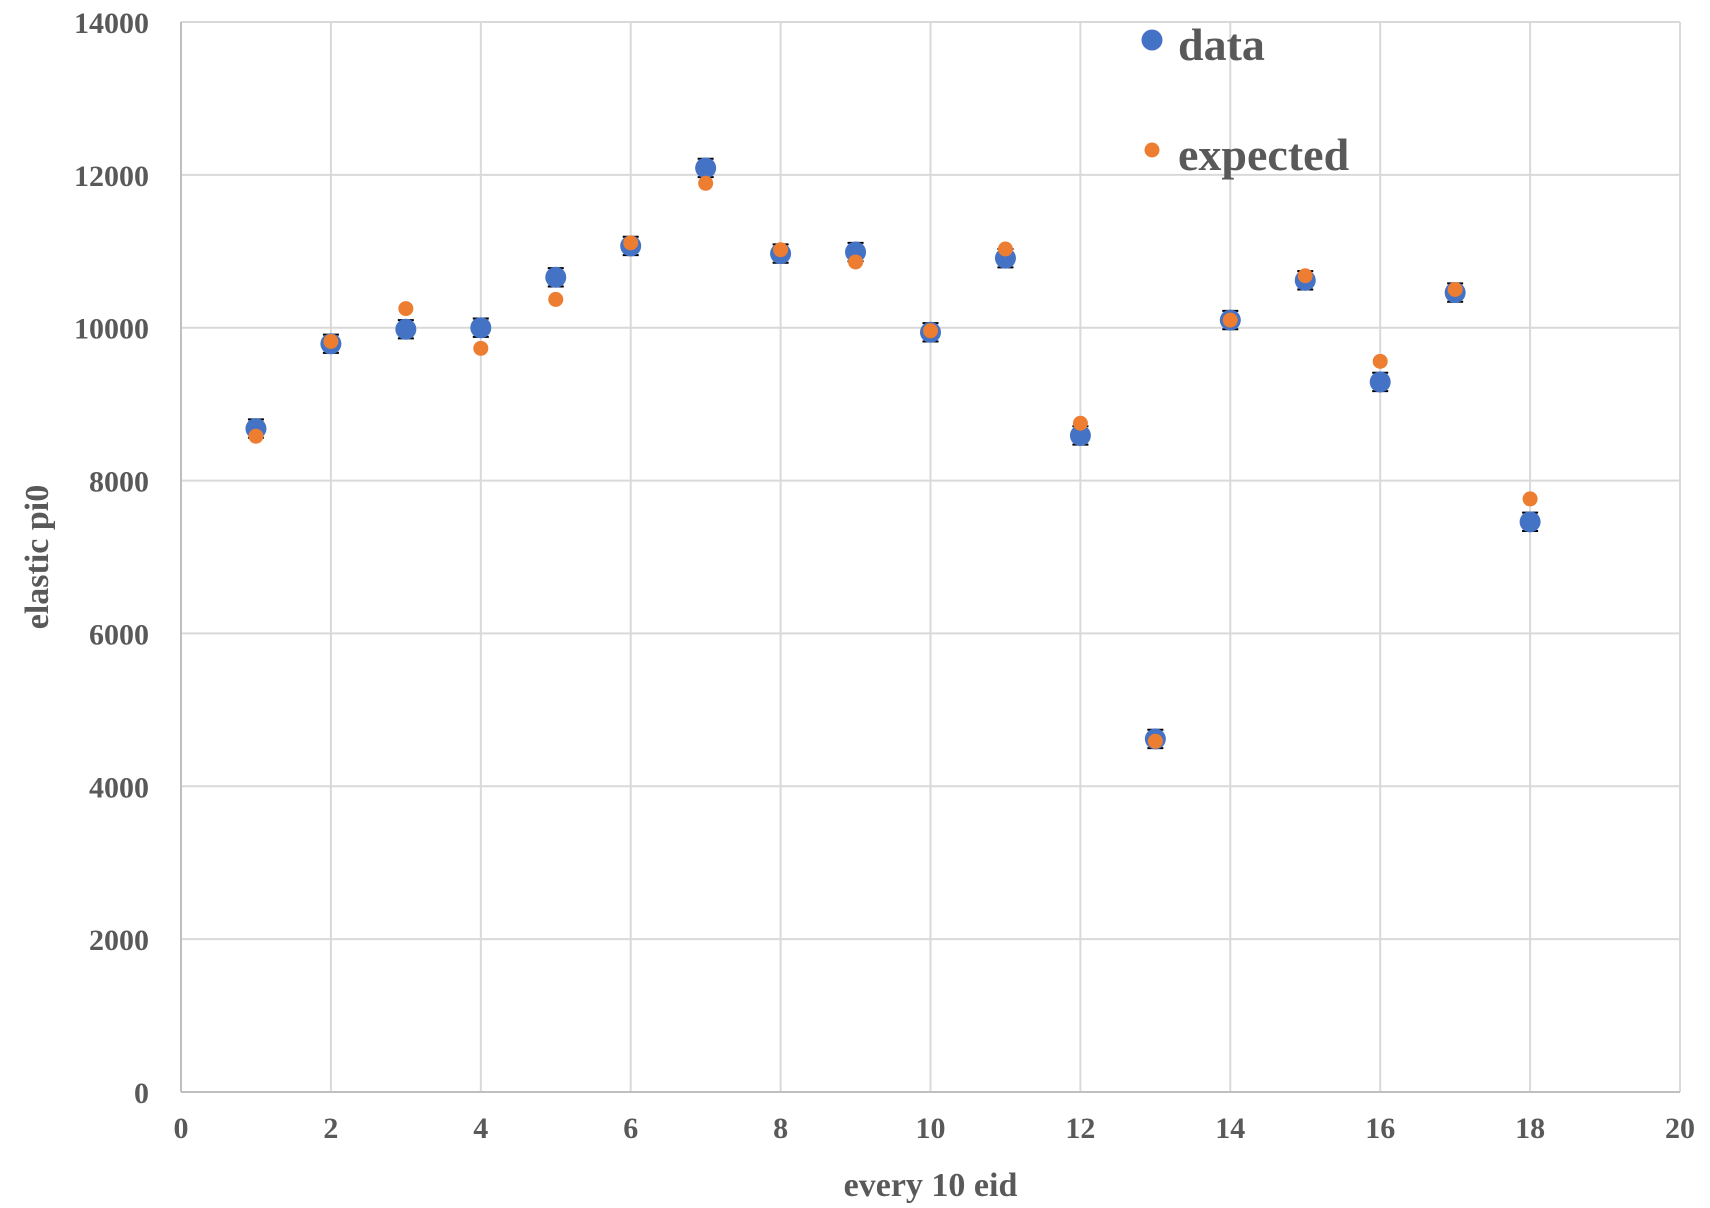 Image resolution: width=1710 pixels, height=1208 pixels. What do you see at coordinates (1245, 99) in the screenshot?
I see `legend: data expected` at bounding box center [1245, 99].